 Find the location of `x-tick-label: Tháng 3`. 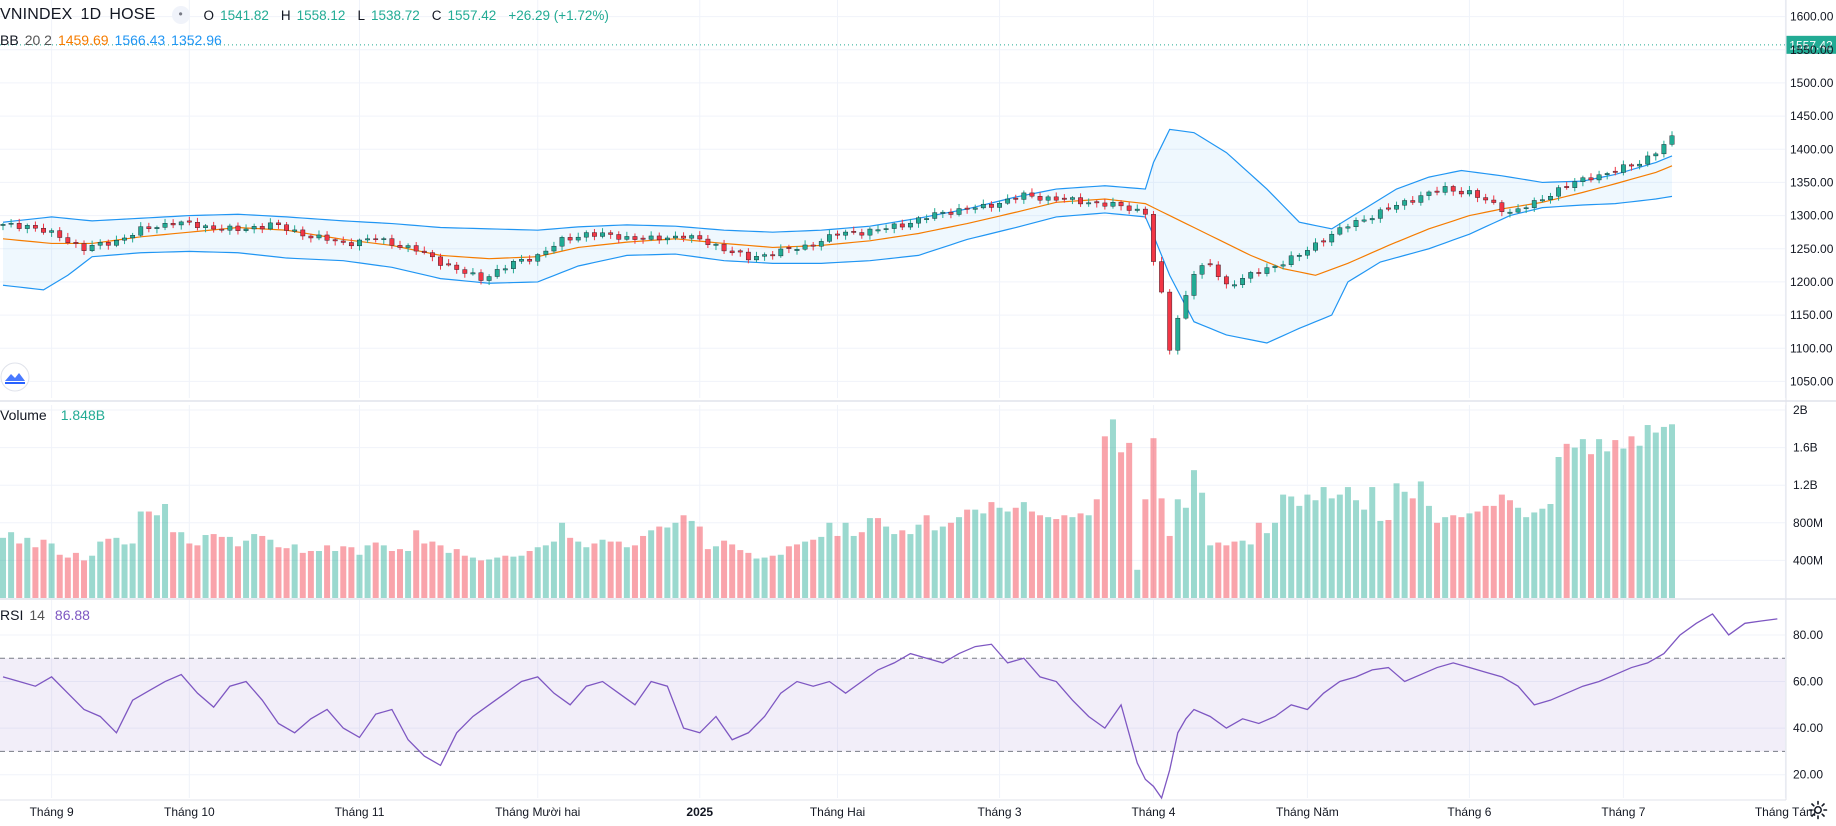

x-tick-label: Tháng 3 is located at coordinates (1000, 812).